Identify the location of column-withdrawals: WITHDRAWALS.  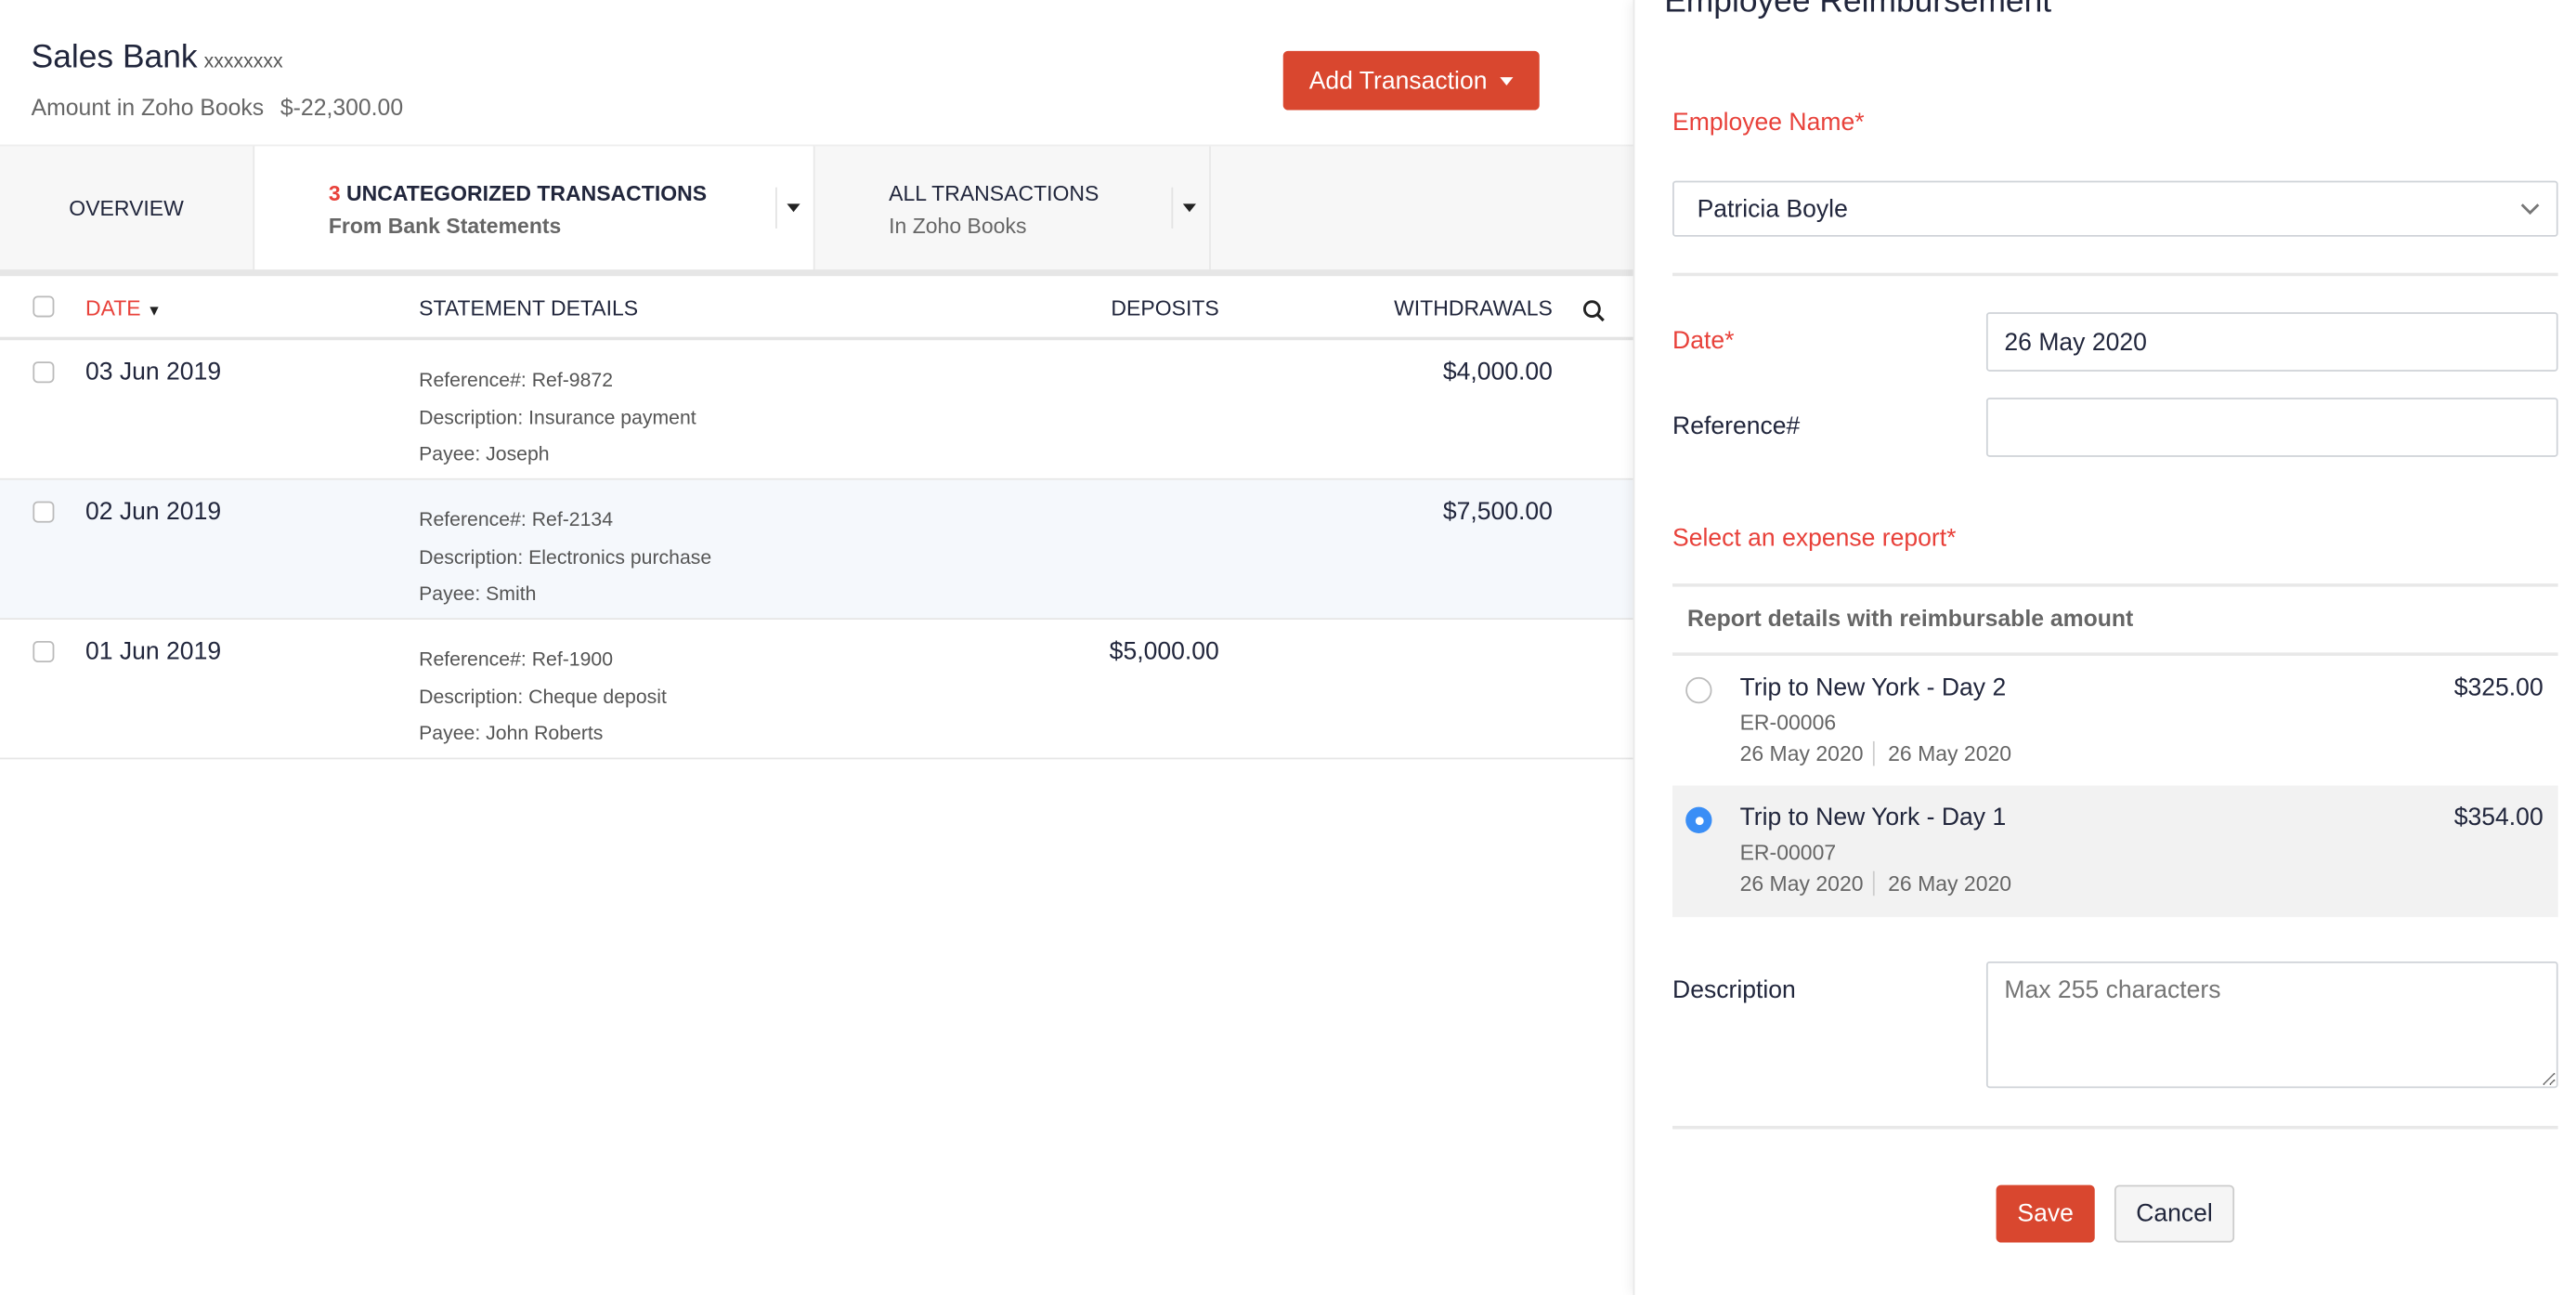
(1473, 307).